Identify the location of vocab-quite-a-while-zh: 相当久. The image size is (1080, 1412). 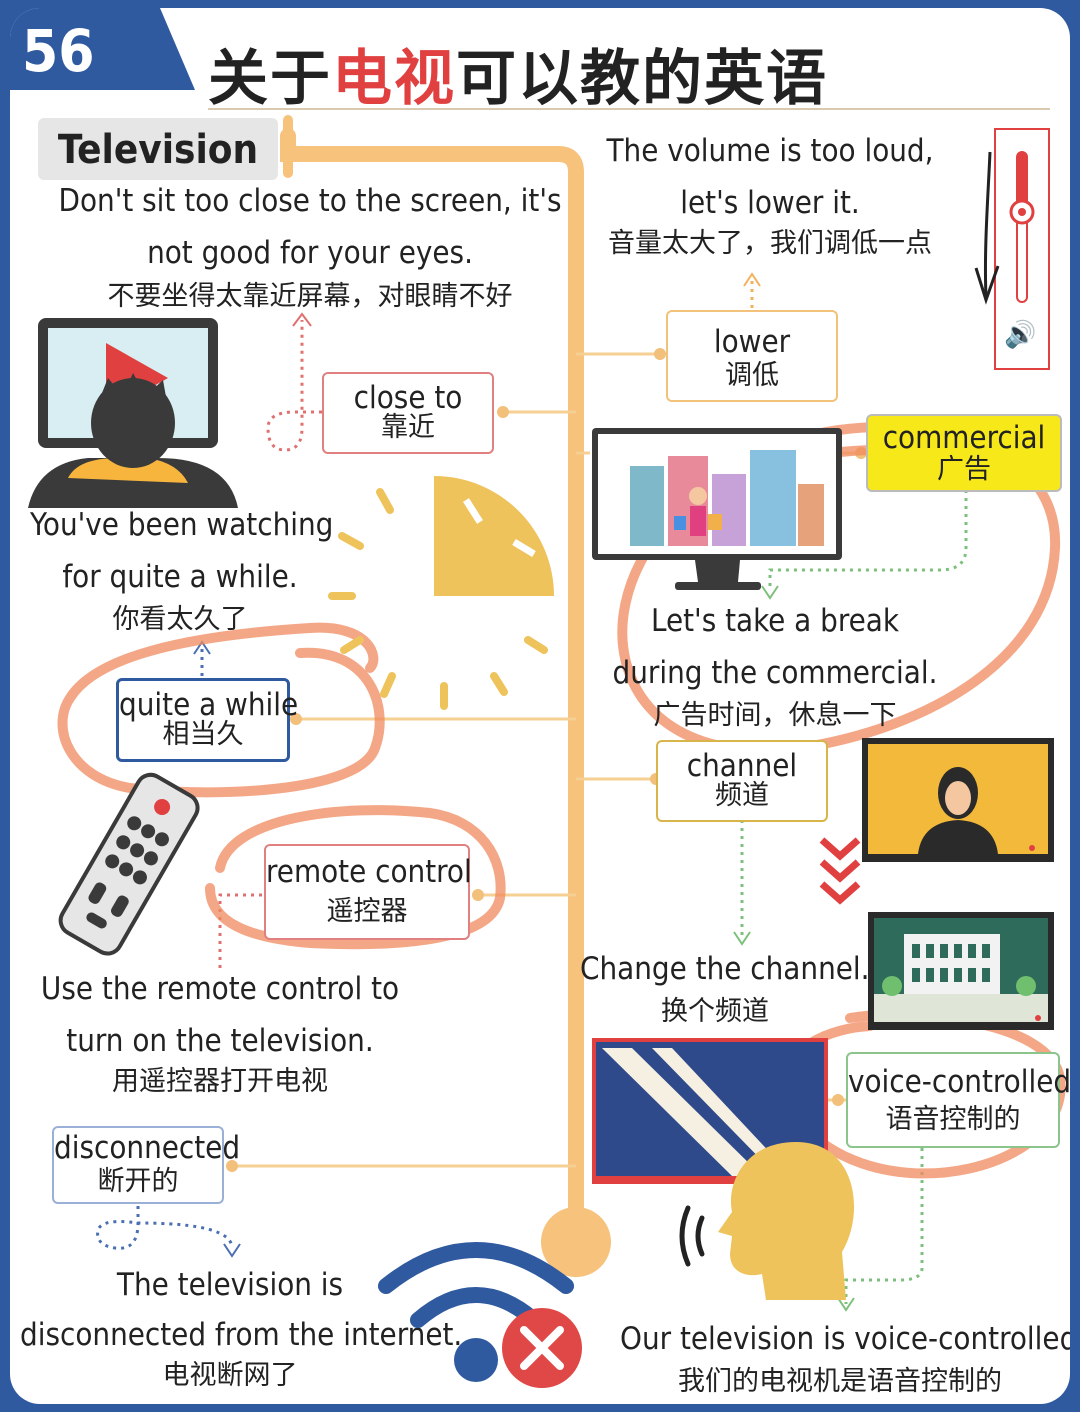
(203, 734).